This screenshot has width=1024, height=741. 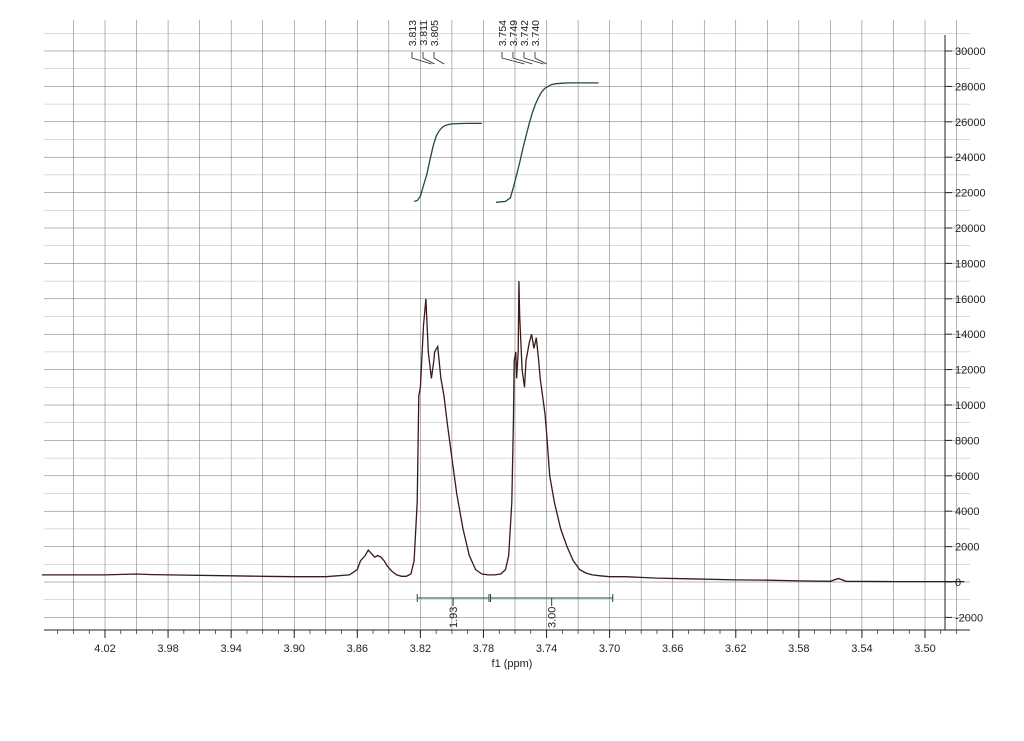 What do you see at coordinates (483, 649) in the screenshot?
I see `x-tick-label: 3.78` at bounding box center [483, 649].